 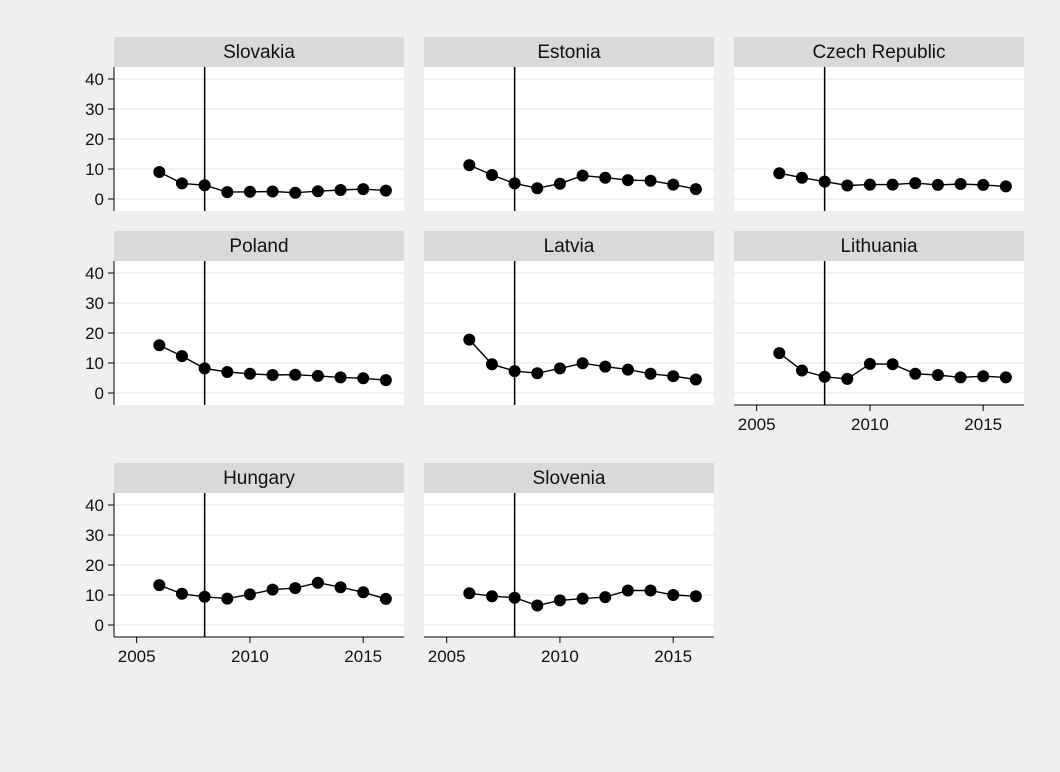 I want to click on panel-title: Slovakia, so click(x=259, y=52).